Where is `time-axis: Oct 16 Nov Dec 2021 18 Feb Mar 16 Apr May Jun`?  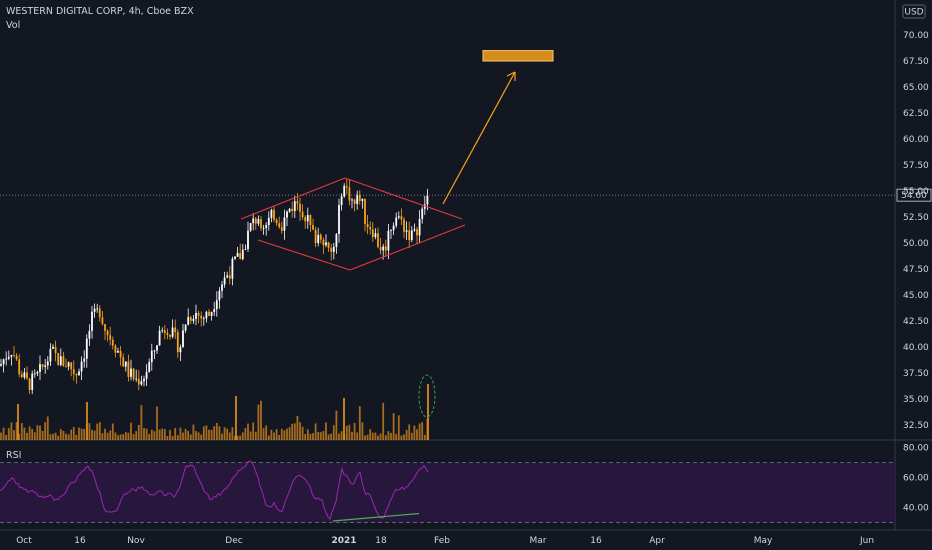
time-axis: Oct 16 Nov Dec 2021 18 Feb Mar 16 Apr May Jun is located at coordinates (445, 541).